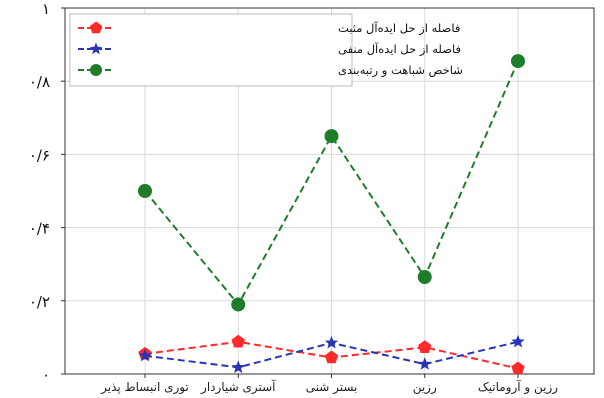 The image size is (604, 398). Describe the element at coordinates (39, 229) in the screenshot. I see `y-tick-label: ۰/۴` at that location.